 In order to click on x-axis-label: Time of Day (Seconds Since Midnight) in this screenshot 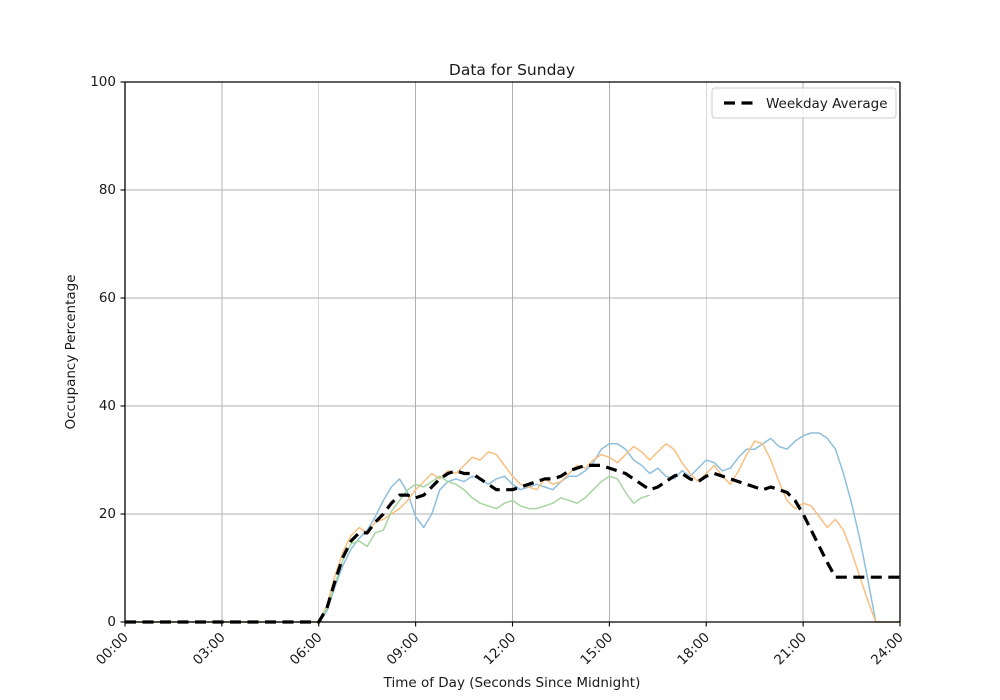, I will do `click(512, 683)`.